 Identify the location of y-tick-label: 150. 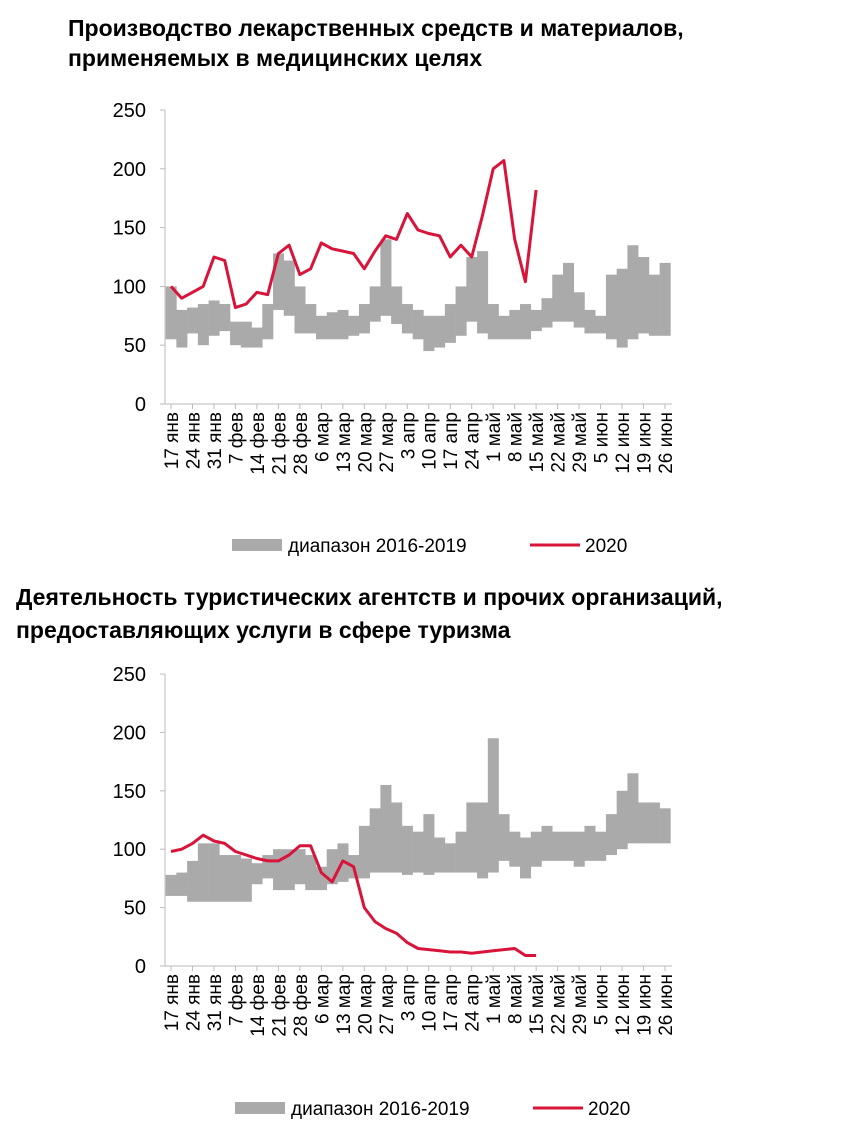
(129, 792).